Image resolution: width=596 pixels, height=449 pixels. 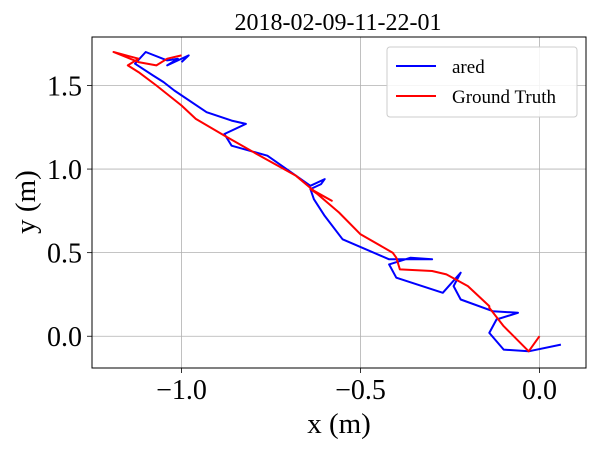 I want to click on legend-label-ared: ared, so click(x=468, y=67).